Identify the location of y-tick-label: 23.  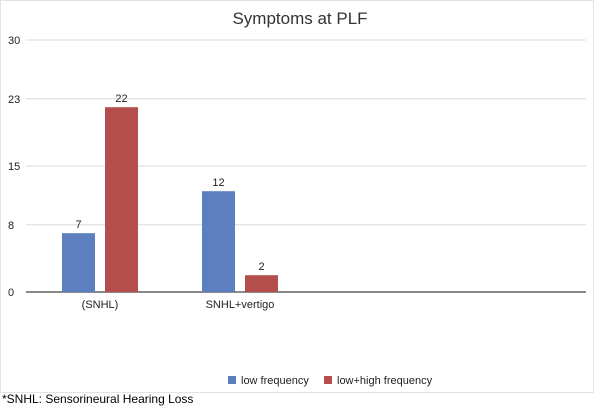
(14, 100).